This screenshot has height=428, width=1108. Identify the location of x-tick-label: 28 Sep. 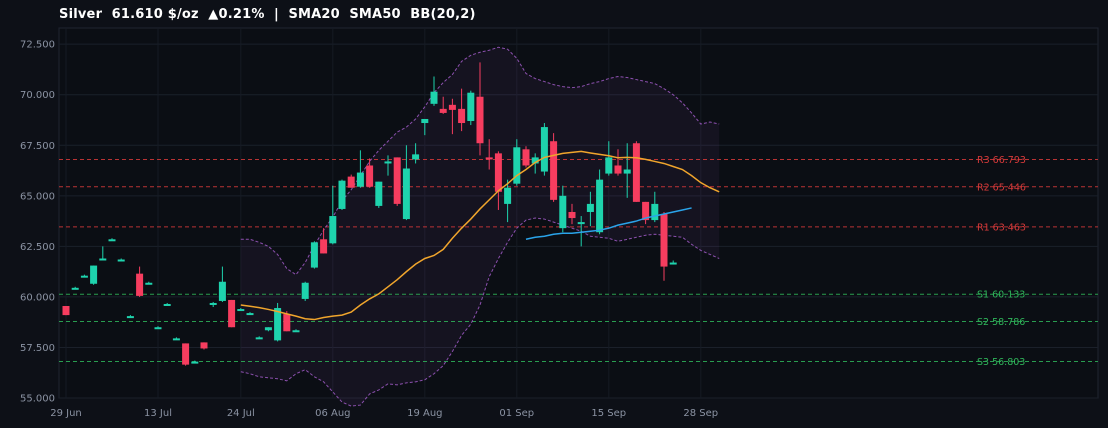
(700, 413).